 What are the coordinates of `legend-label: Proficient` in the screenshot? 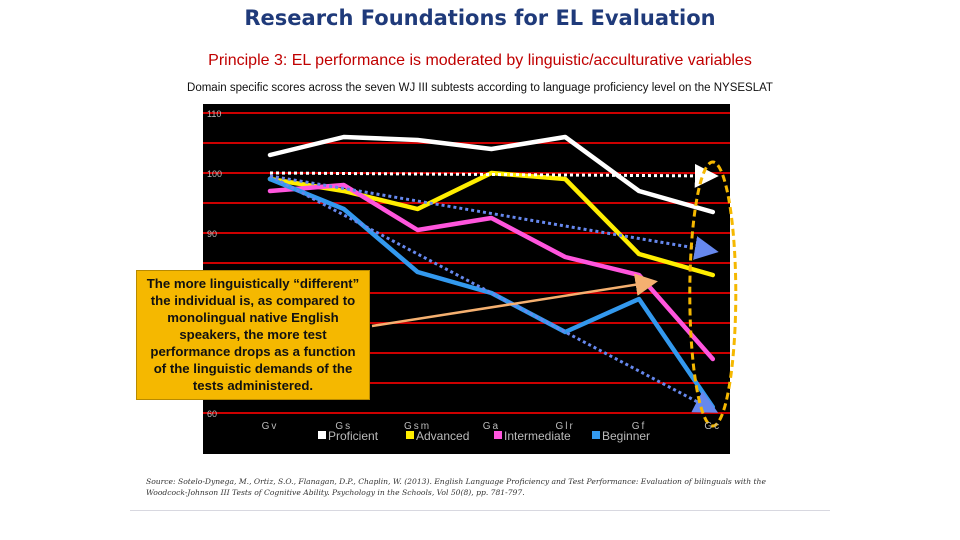 It's located at (353, 436).